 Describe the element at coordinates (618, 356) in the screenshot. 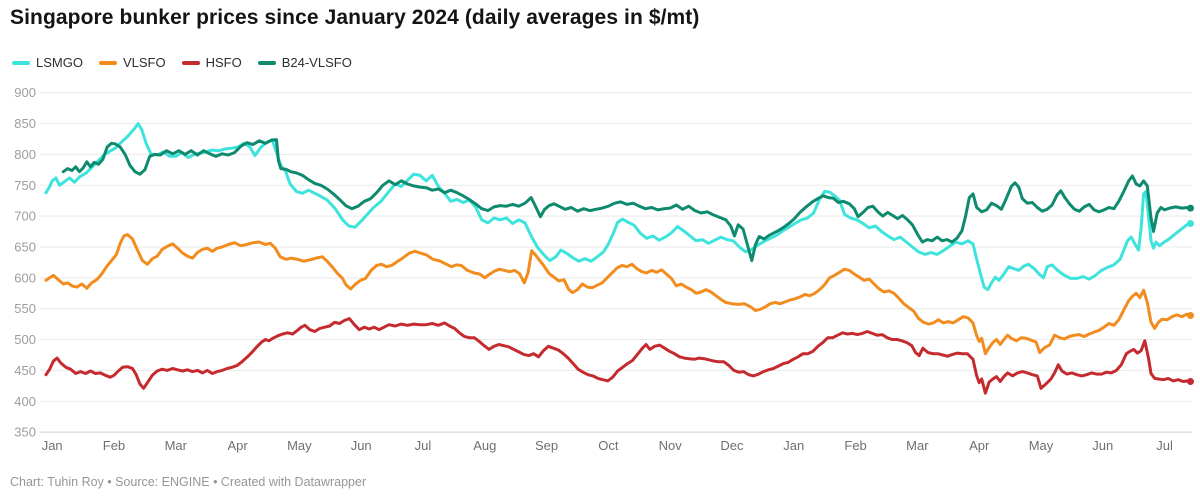

I see `series-line-hsfo` at that location.